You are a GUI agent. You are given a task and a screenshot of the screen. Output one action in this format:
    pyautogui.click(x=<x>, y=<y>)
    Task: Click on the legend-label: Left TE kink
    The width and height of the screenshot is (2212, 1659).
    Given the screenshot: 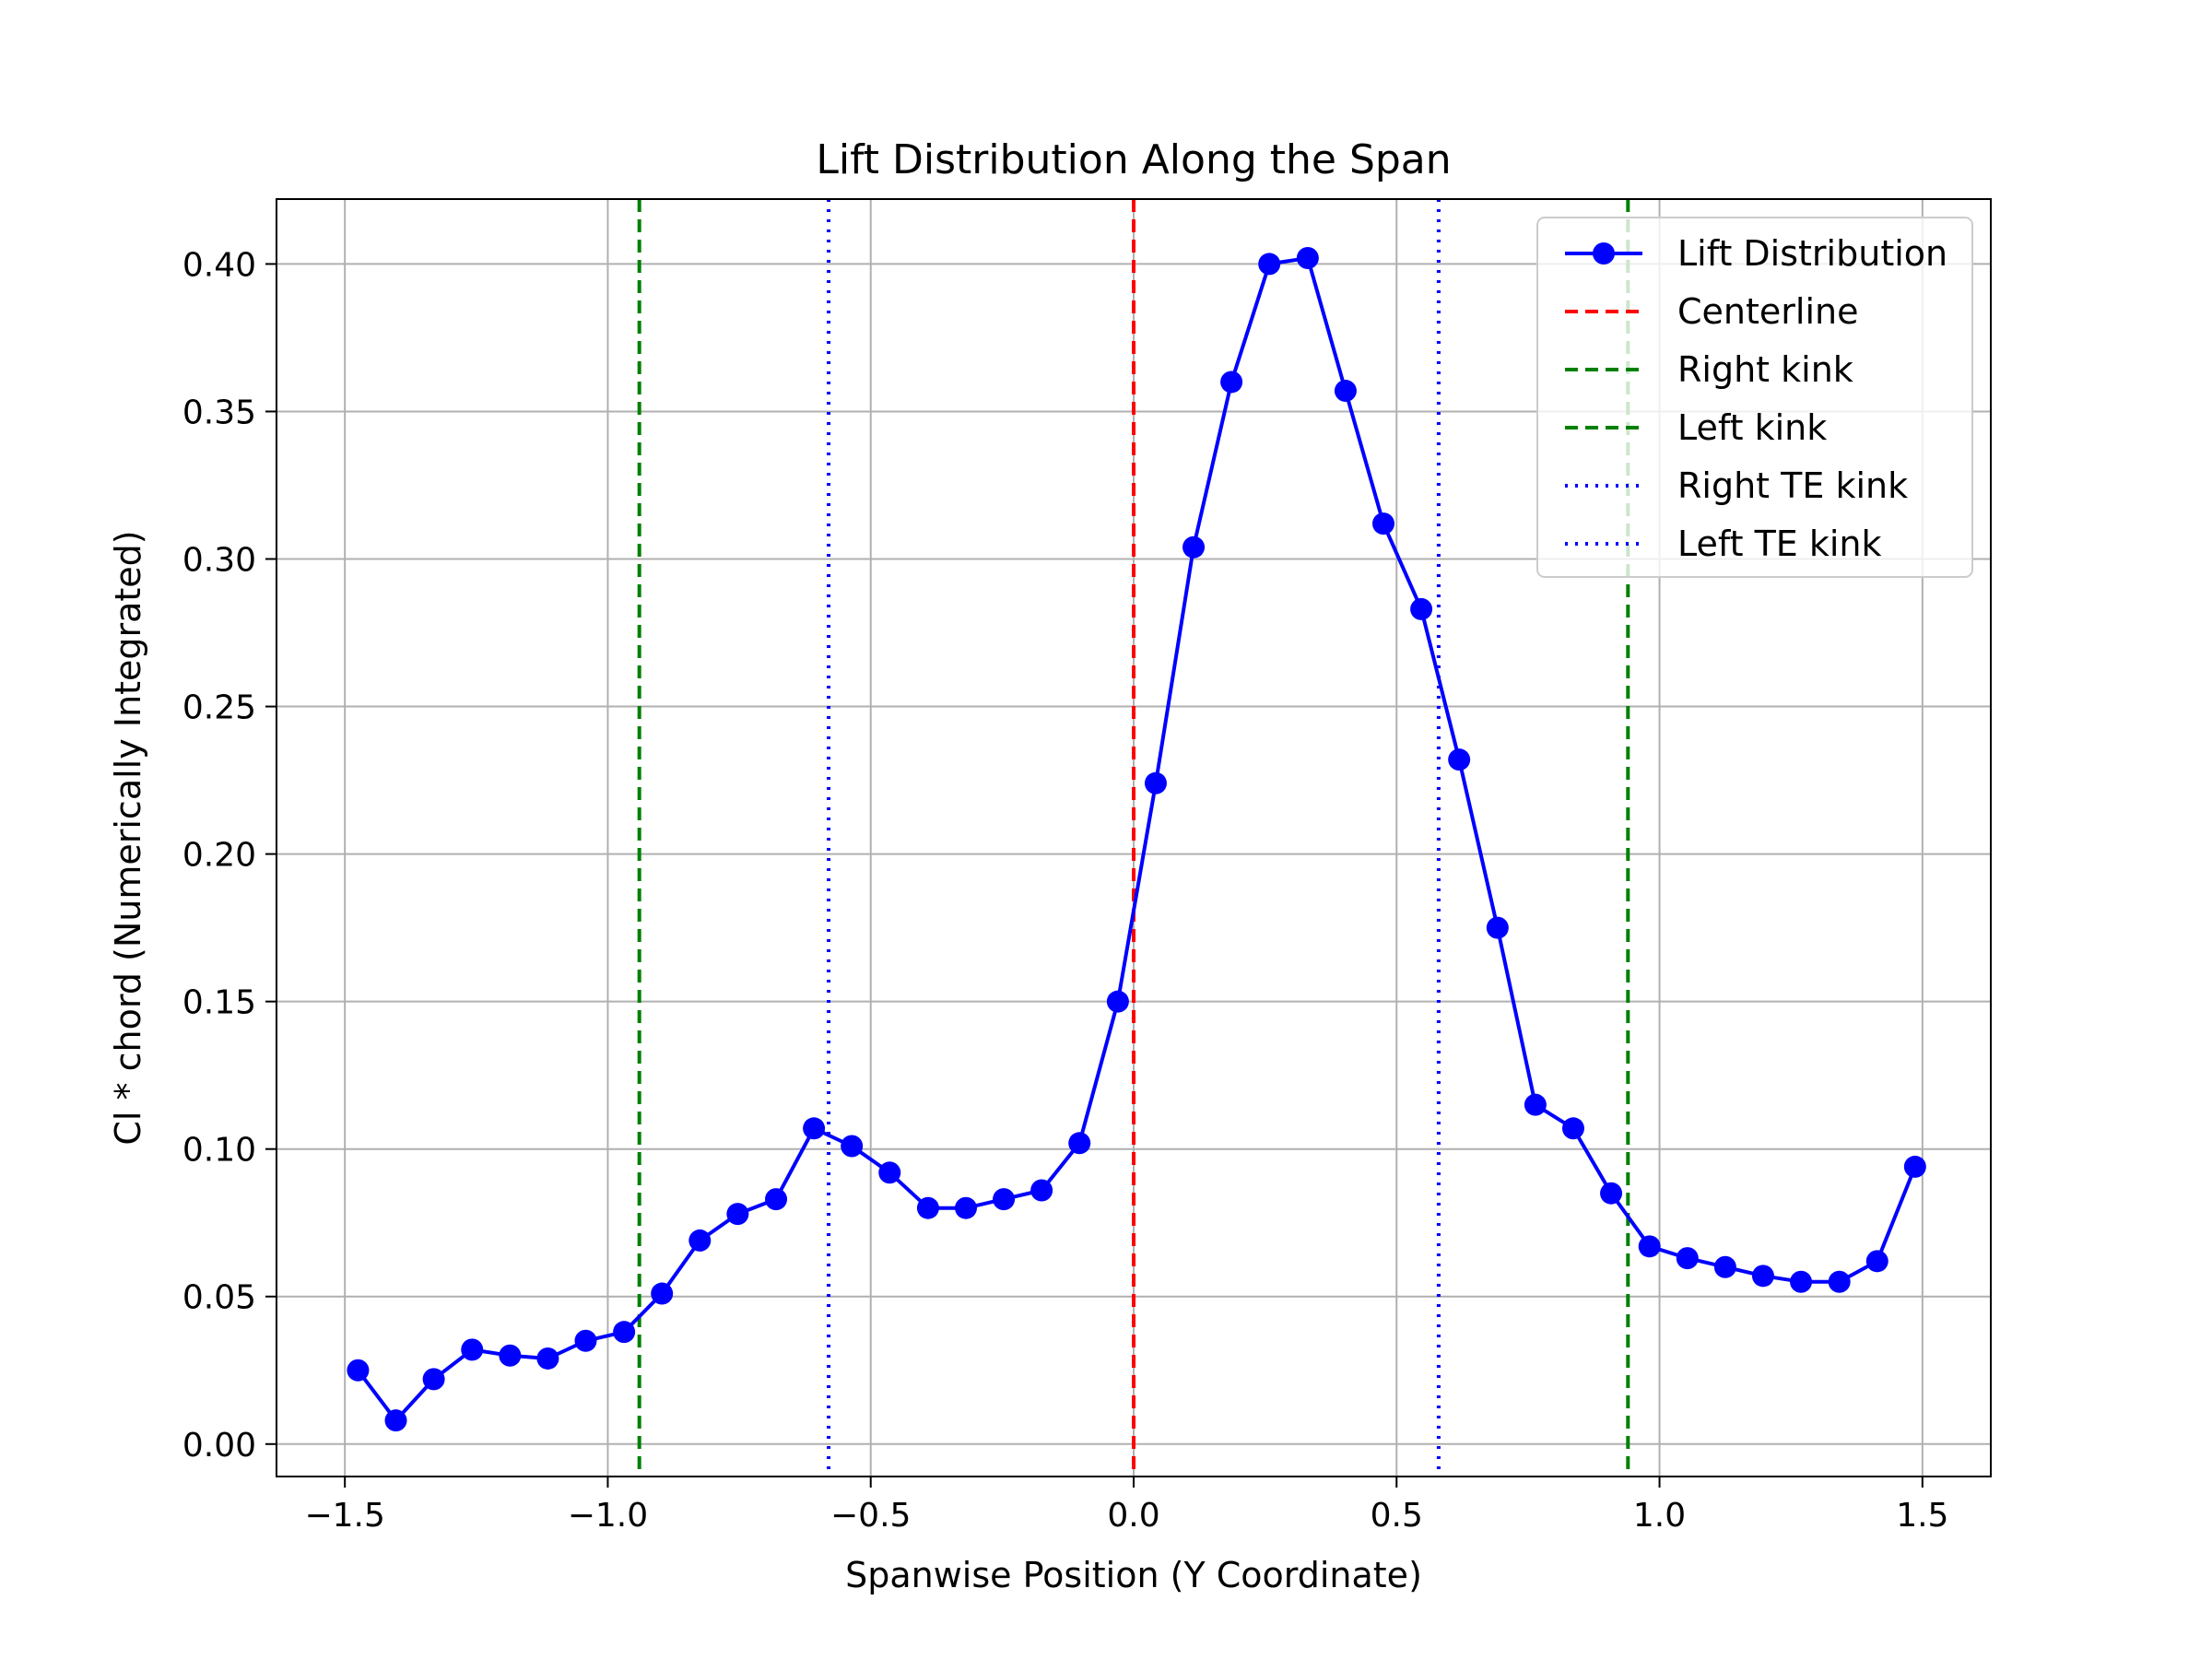 What is the action you would take?
    pyautogui.click(x=1779, y=544)
    